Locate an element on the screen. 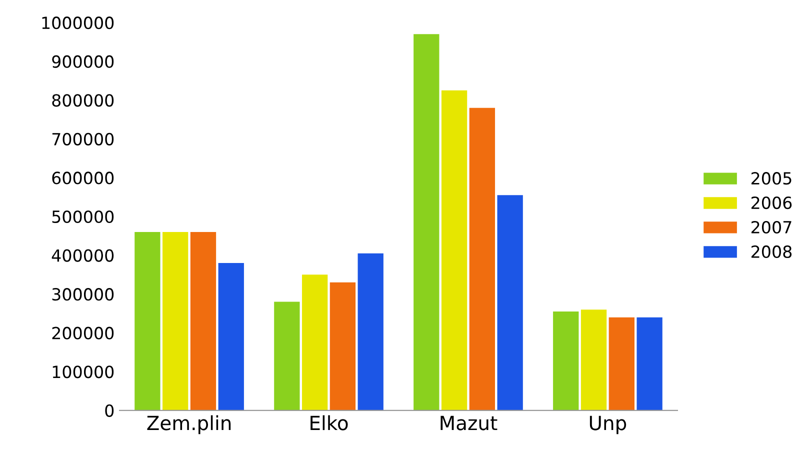 The width and height of the screenshot is (797, 451). y-tick-label: 600000 is located at coordinates (83, 178).